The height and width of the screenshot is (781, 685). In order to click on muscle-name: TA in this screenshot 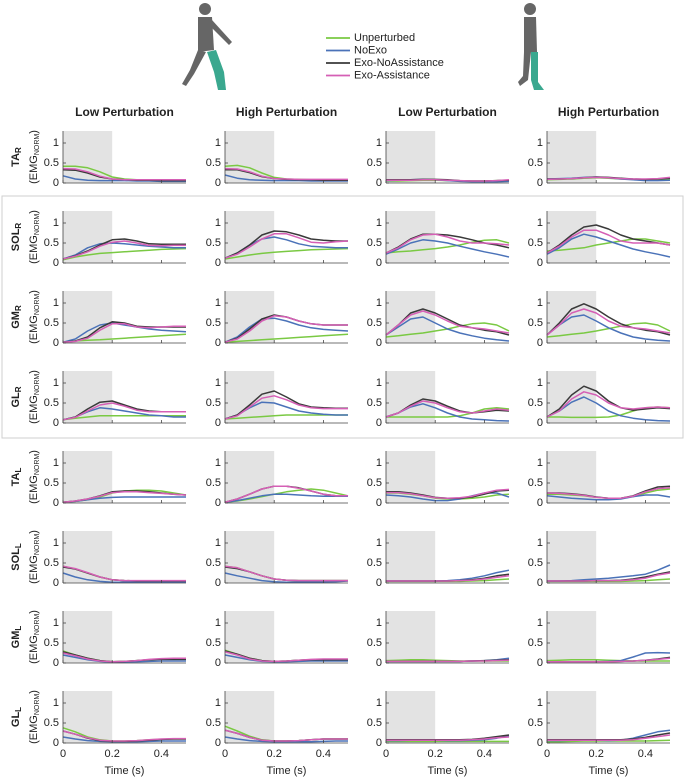, I will do `click(16, 479)`.